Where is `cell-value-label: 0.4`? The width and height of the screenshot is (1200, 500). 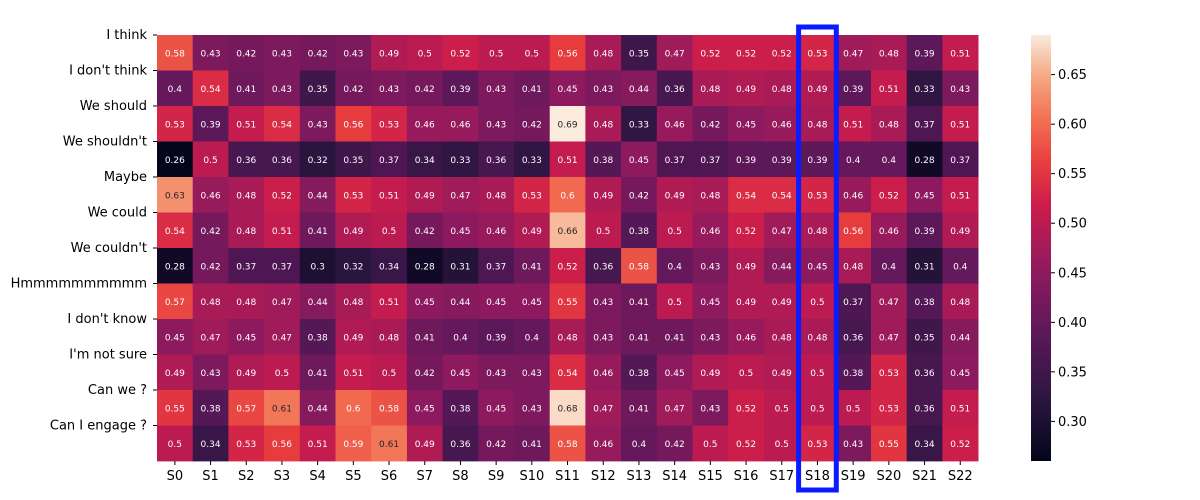
cell-value-label: 0.4 is located at coordinates (639, 445).